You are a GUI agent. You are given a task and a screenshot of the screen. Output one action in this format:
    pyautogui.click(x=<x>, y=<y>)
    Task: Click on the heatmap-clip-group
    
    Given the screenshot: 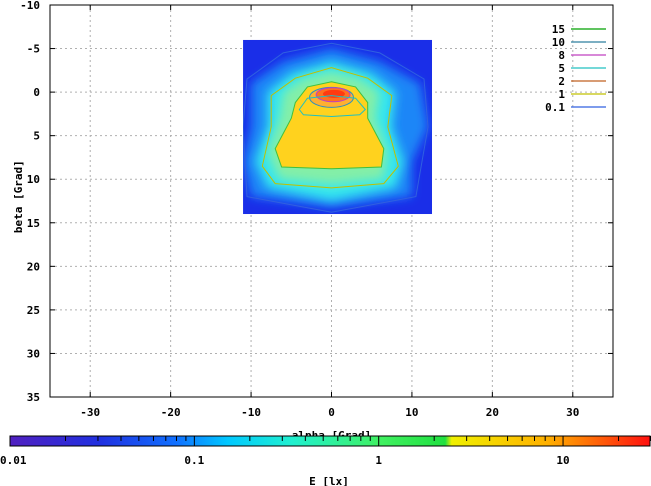 What is the action you would take?
    pyautogui.click(x=338, y=127)
    